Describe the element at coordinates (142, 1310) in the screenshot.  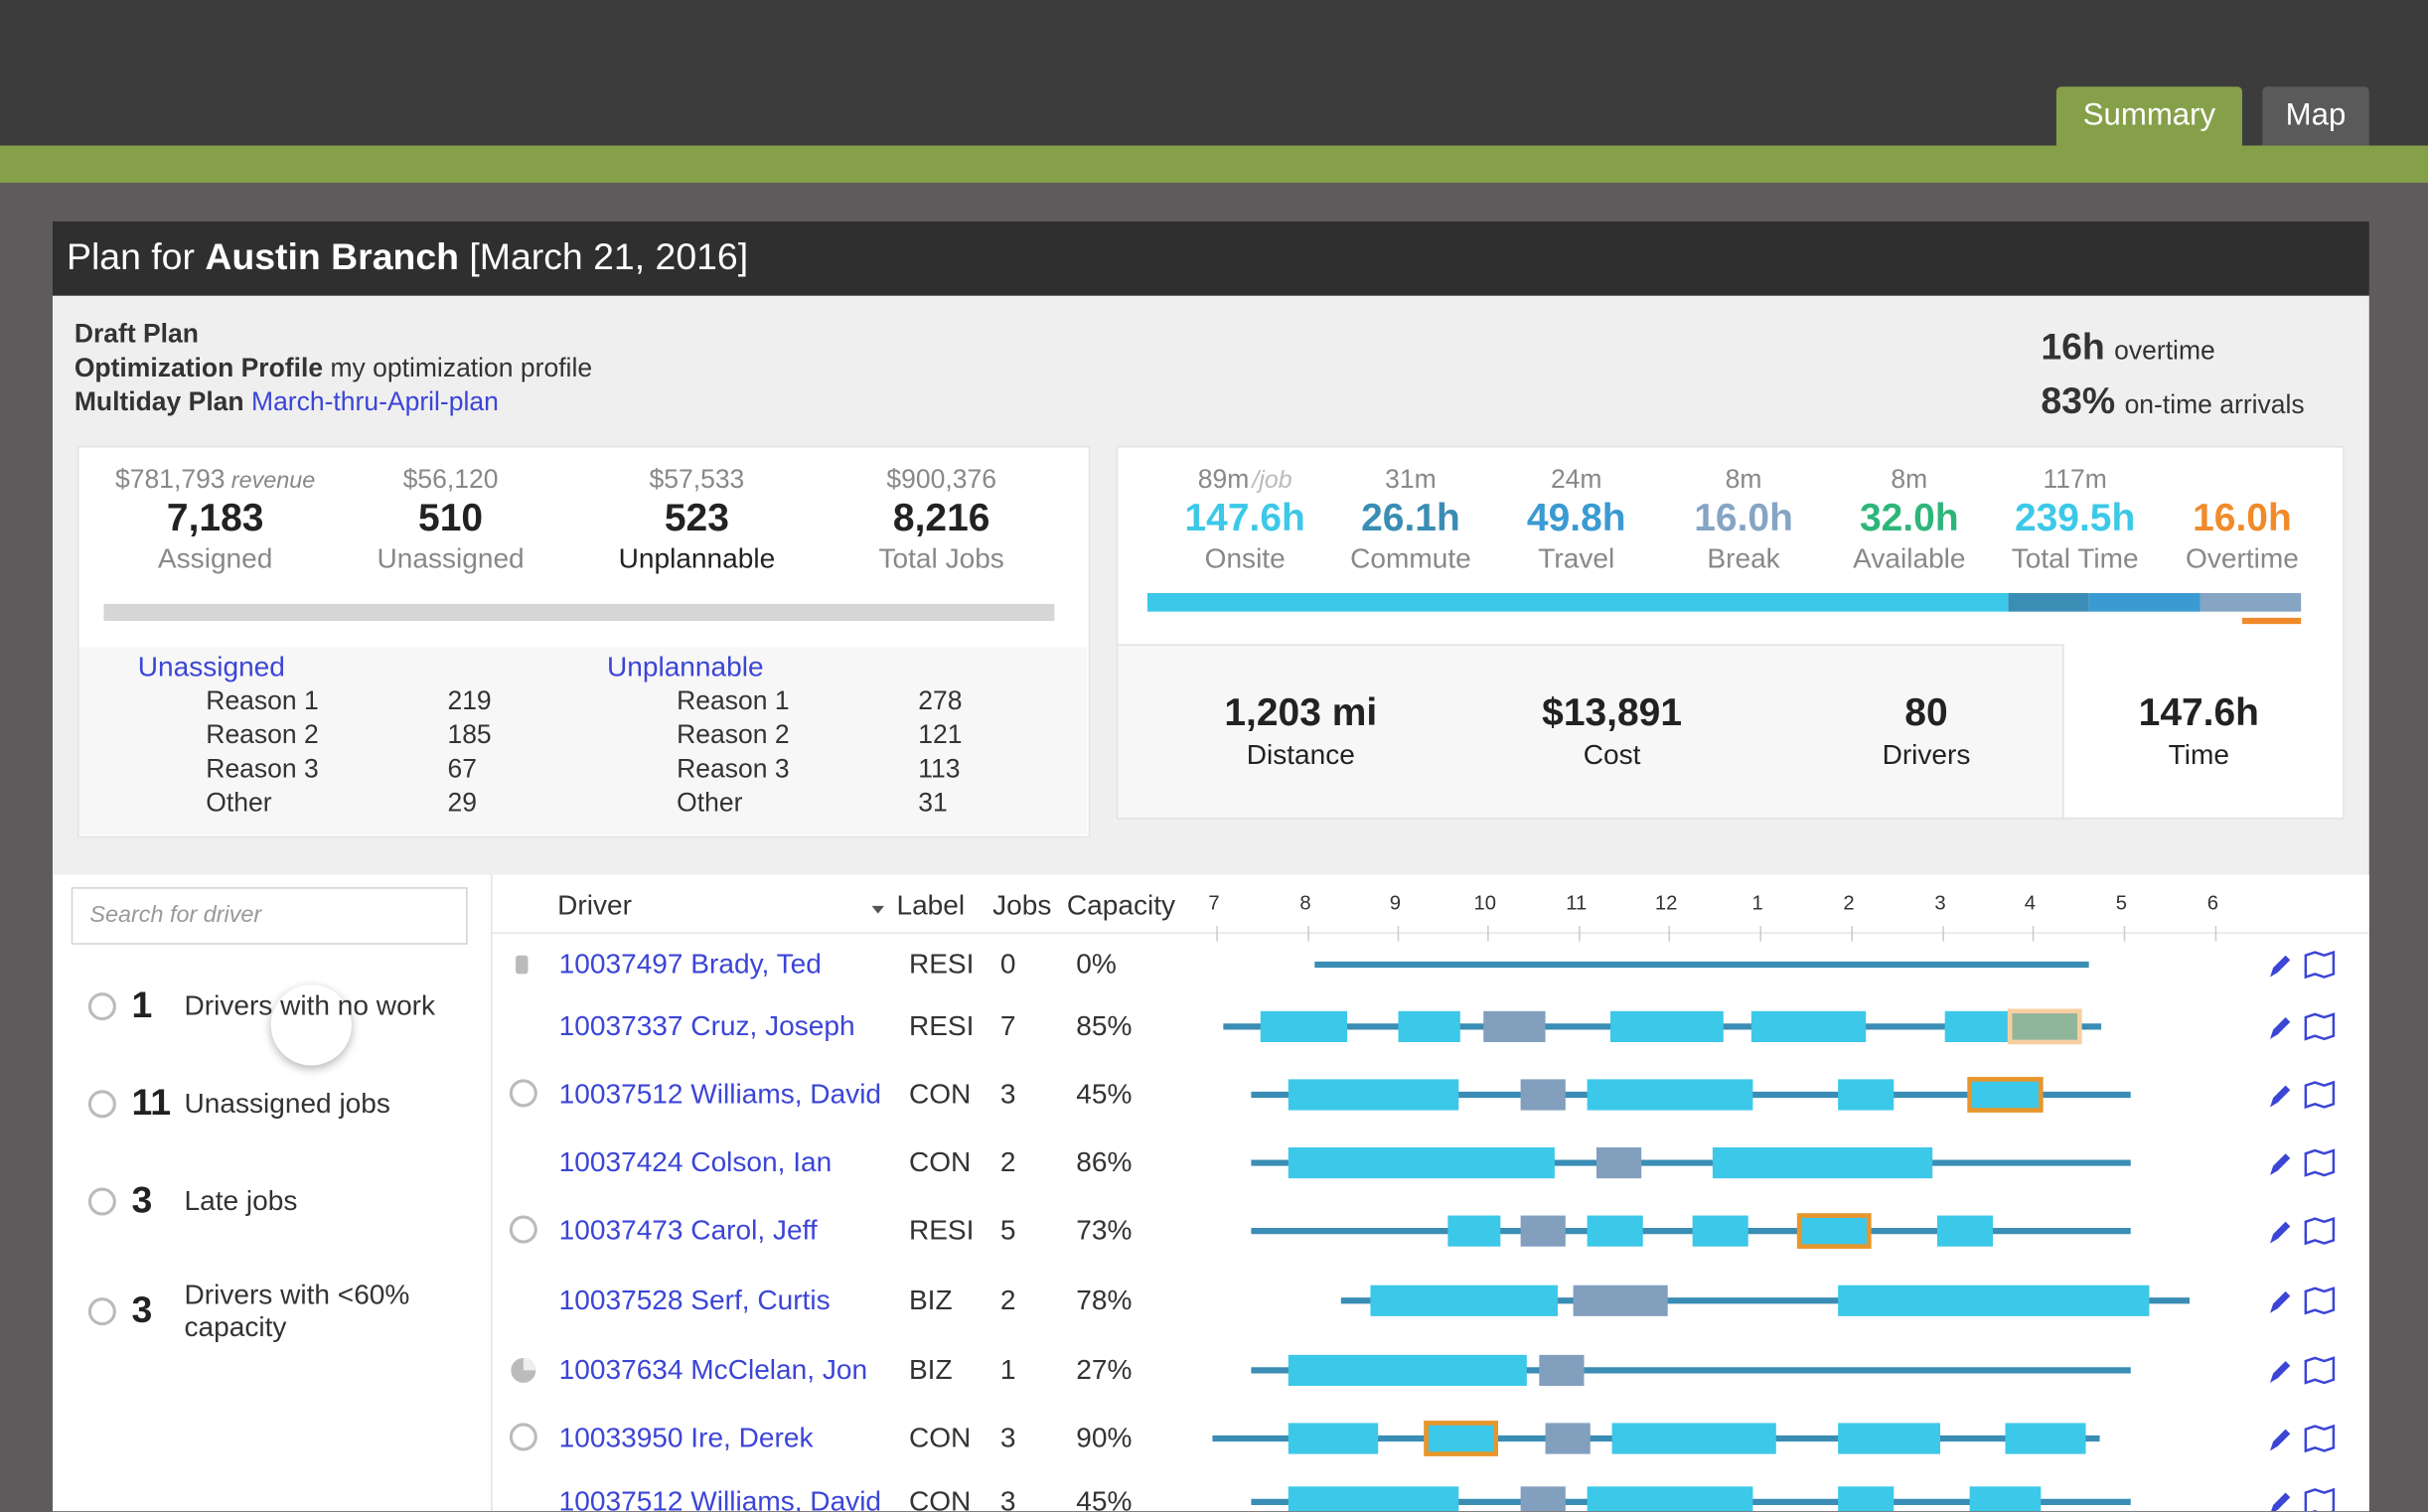
I see `alert-count: 3` at that location.